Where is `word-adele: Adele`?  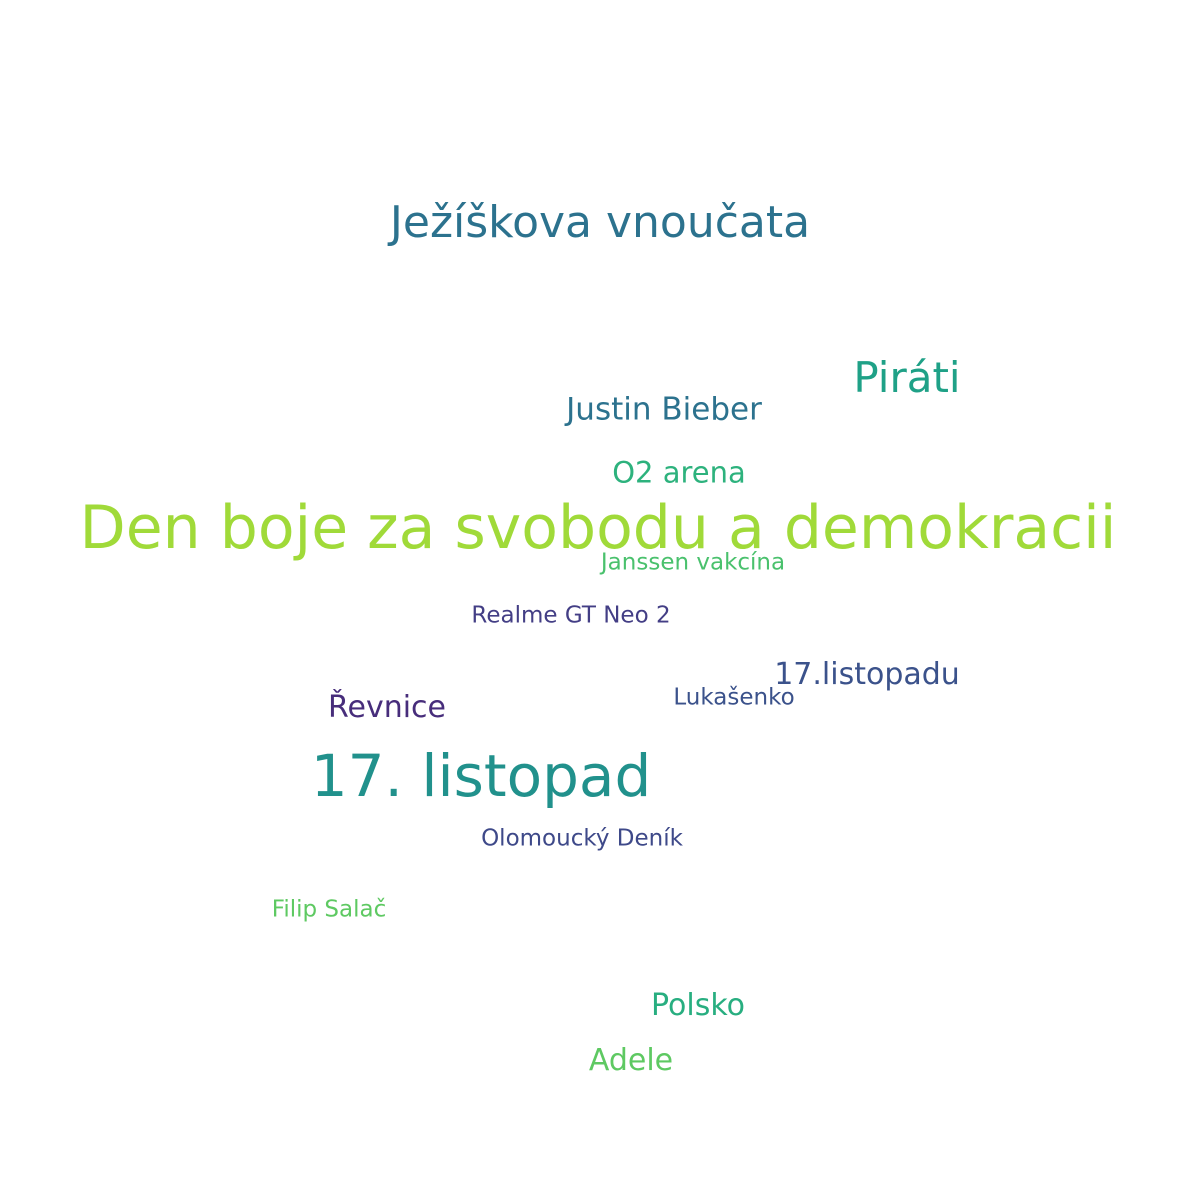 word-adele: Adele is located at coordinates (631, 1060).